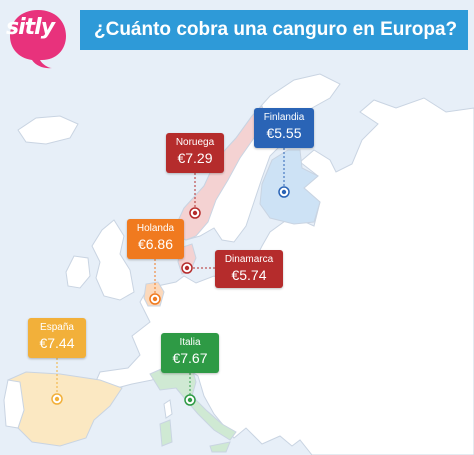 The height and width of the screenshot is (455, 474). I want to click on spain-shape, so click(65, 409).